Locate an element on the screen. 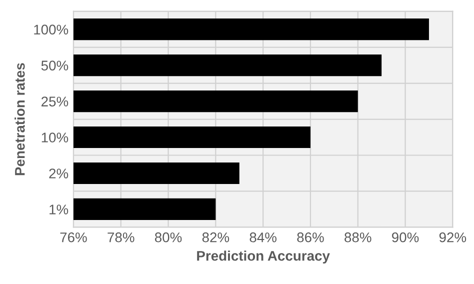 This screenshot has height=284, width=474. x-tick-label: 76% is located at coordinates (73, 237).